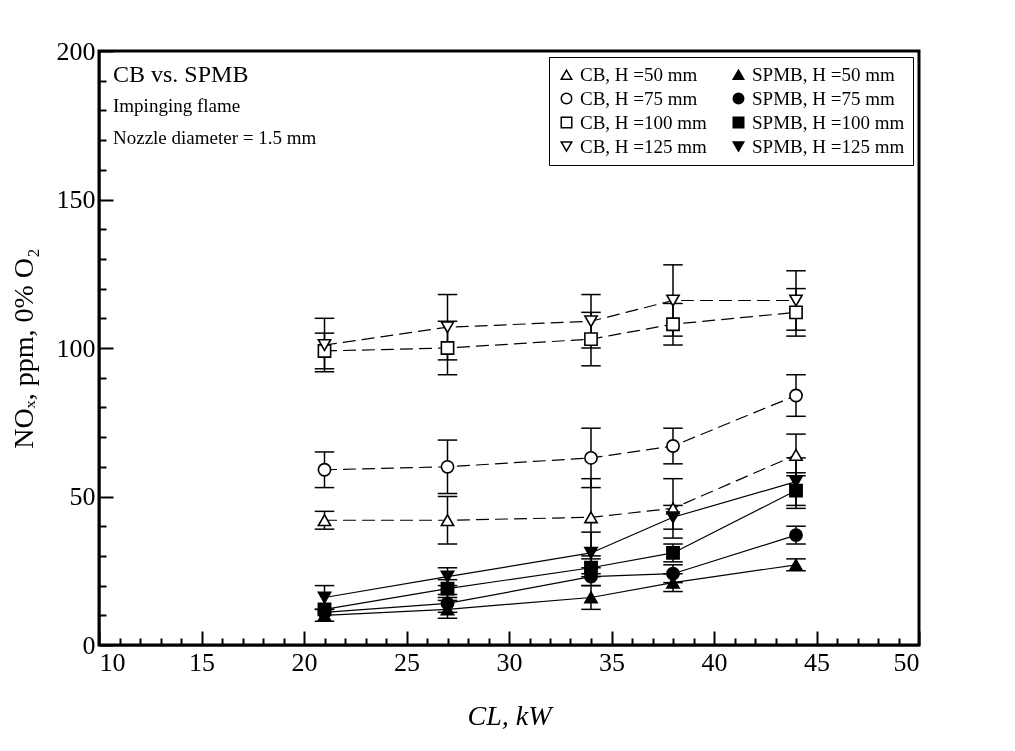  What do you see at coordinates (304, 662) in the screenshot?
I see `x-tick-label: 20` at bounding box center [304, 662].